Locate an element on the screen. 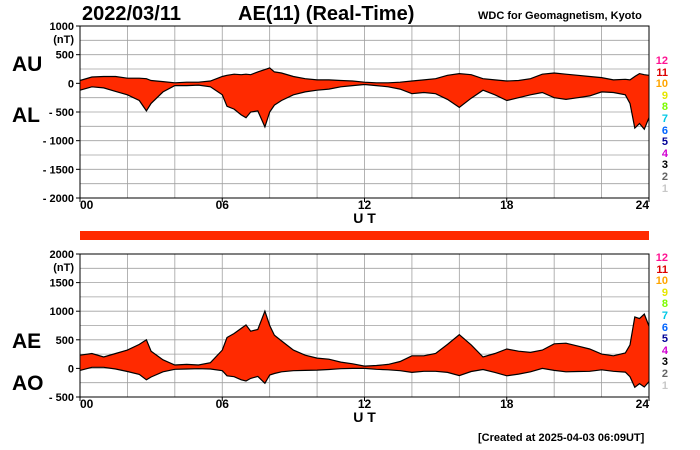 This screenshot has height=450, width=700. activity-level-legend-top: 12 11 10 9 8 7 6 5 4 3 2 1 is located at coordinates (658, 125).